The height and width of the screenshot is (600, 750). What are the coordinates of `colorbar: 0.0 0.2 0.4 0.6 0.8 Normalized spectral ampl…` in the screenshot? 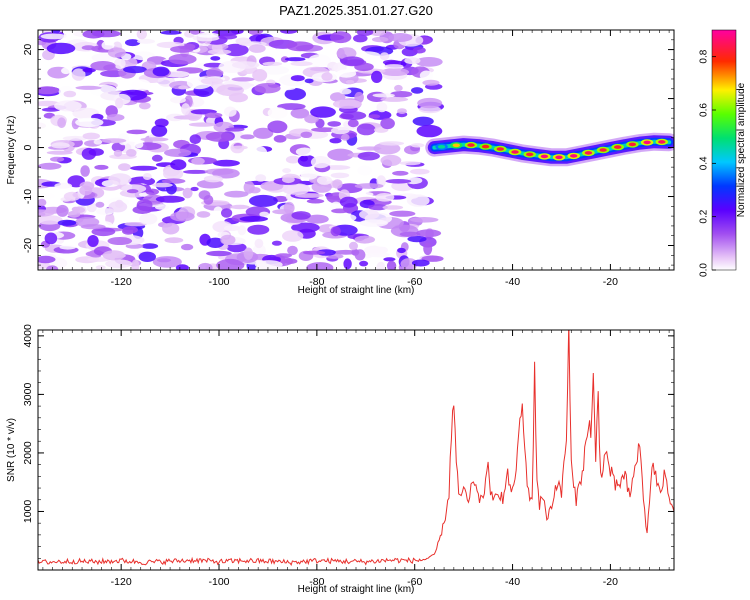 It's located at (723, 153).